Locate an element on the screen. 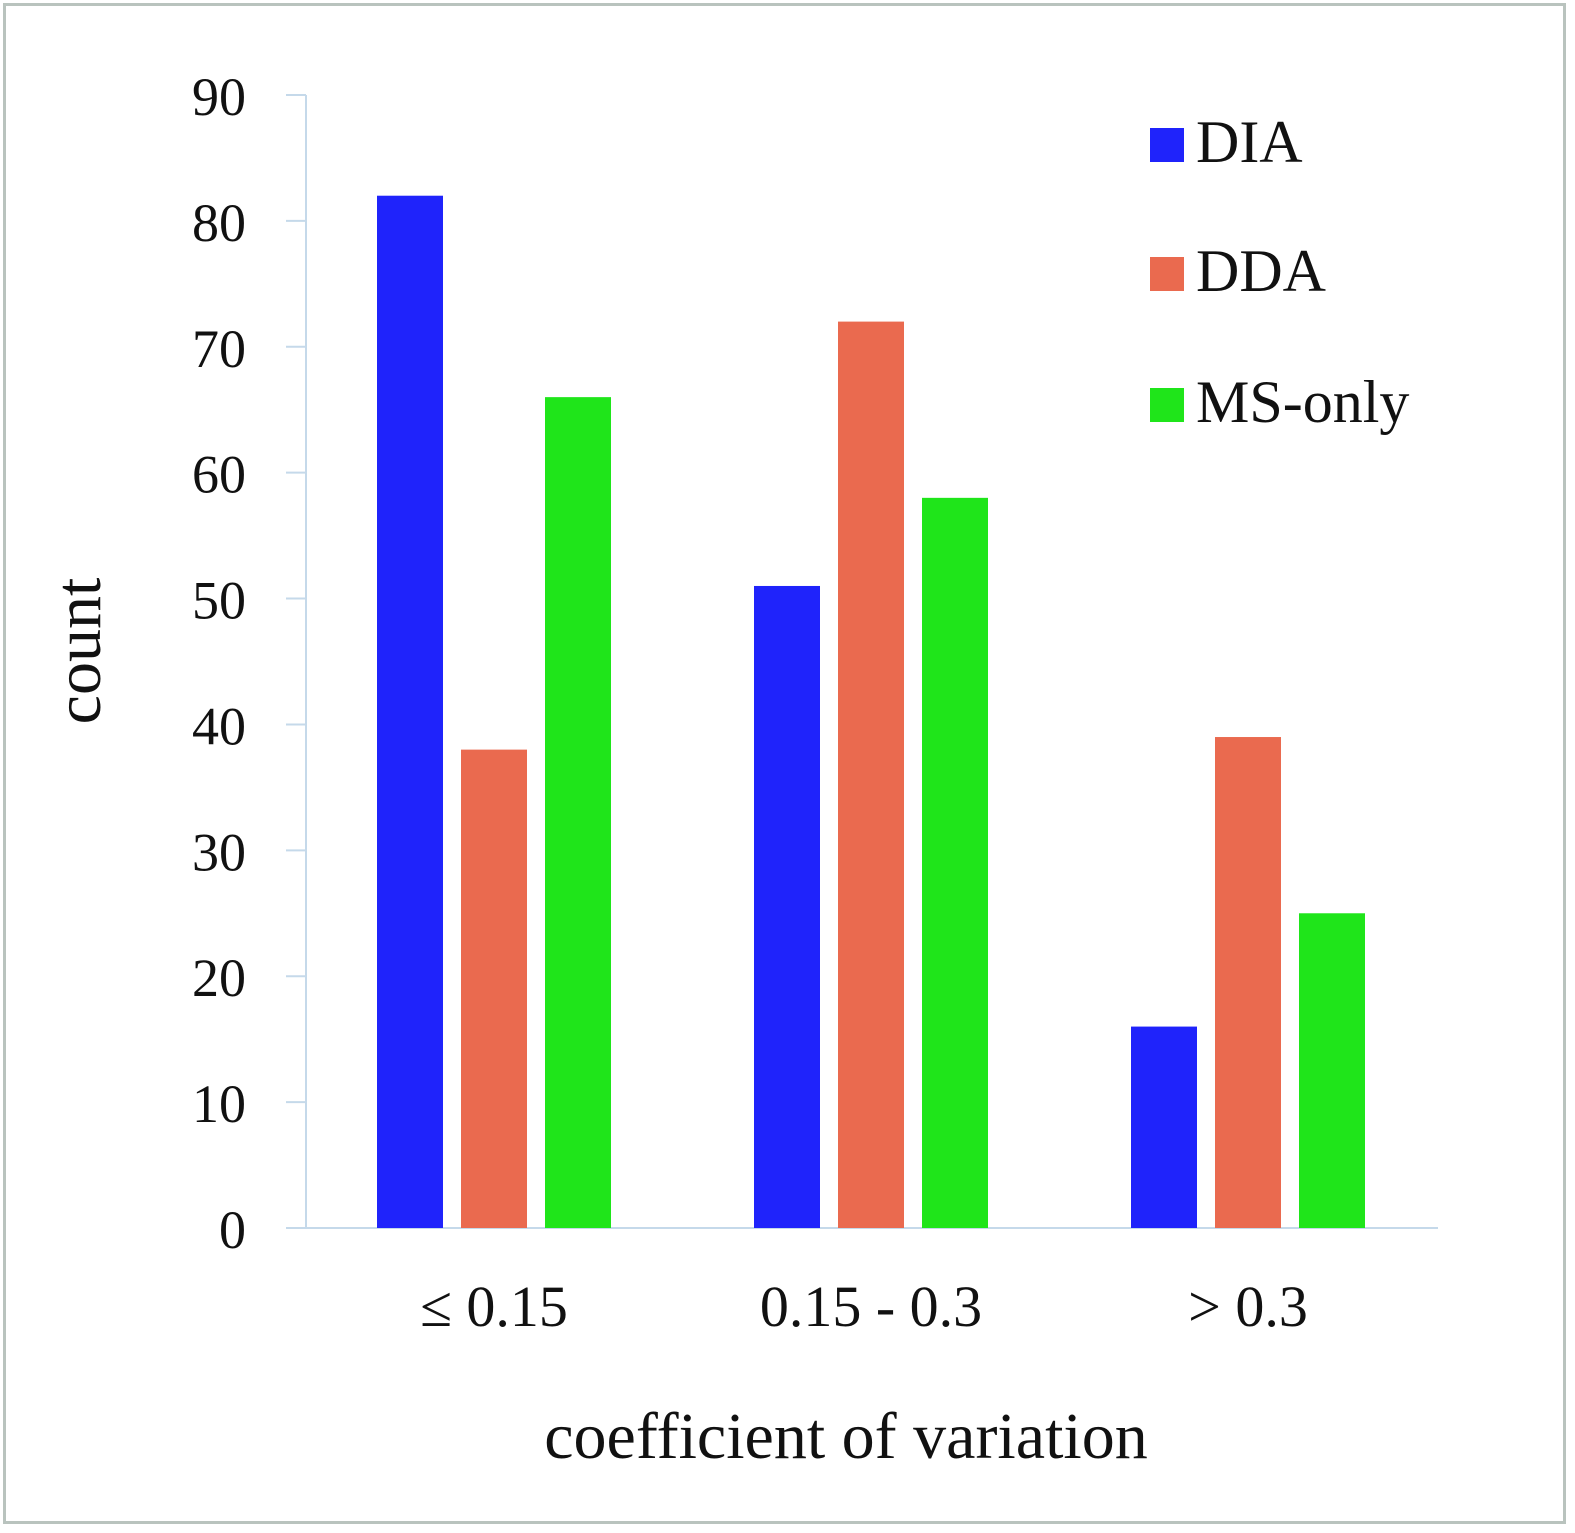 The width and height of the screenshot is (1575, 1533). x-tick-labels: ≤ 0.15 0.15 - 0.3 > 0.3 is located at coordinates (864, 1306).